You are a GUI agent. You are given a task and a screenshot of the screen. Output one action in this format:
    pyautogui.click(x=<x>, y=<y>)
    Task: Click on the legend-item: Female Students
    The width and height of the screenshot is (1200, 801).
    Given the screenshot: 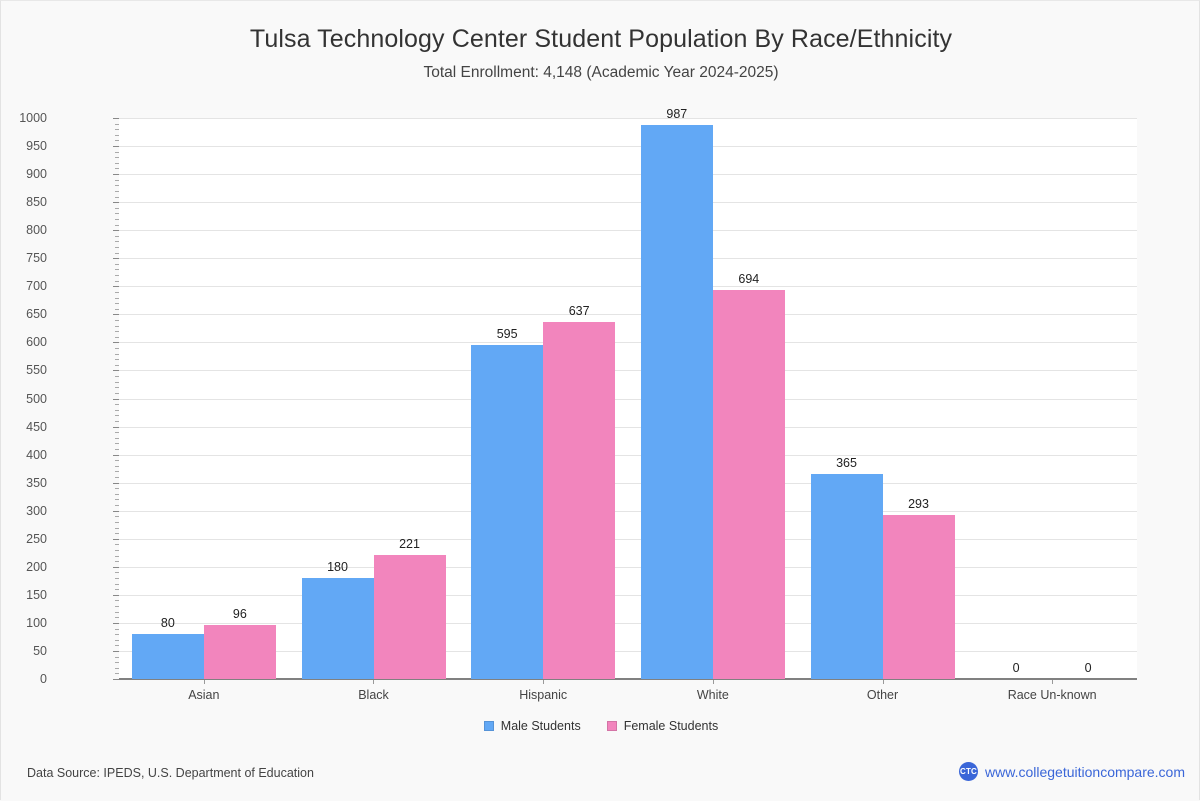 What is the action you would take?
    pyautogui.click(x=662, y=726)
    